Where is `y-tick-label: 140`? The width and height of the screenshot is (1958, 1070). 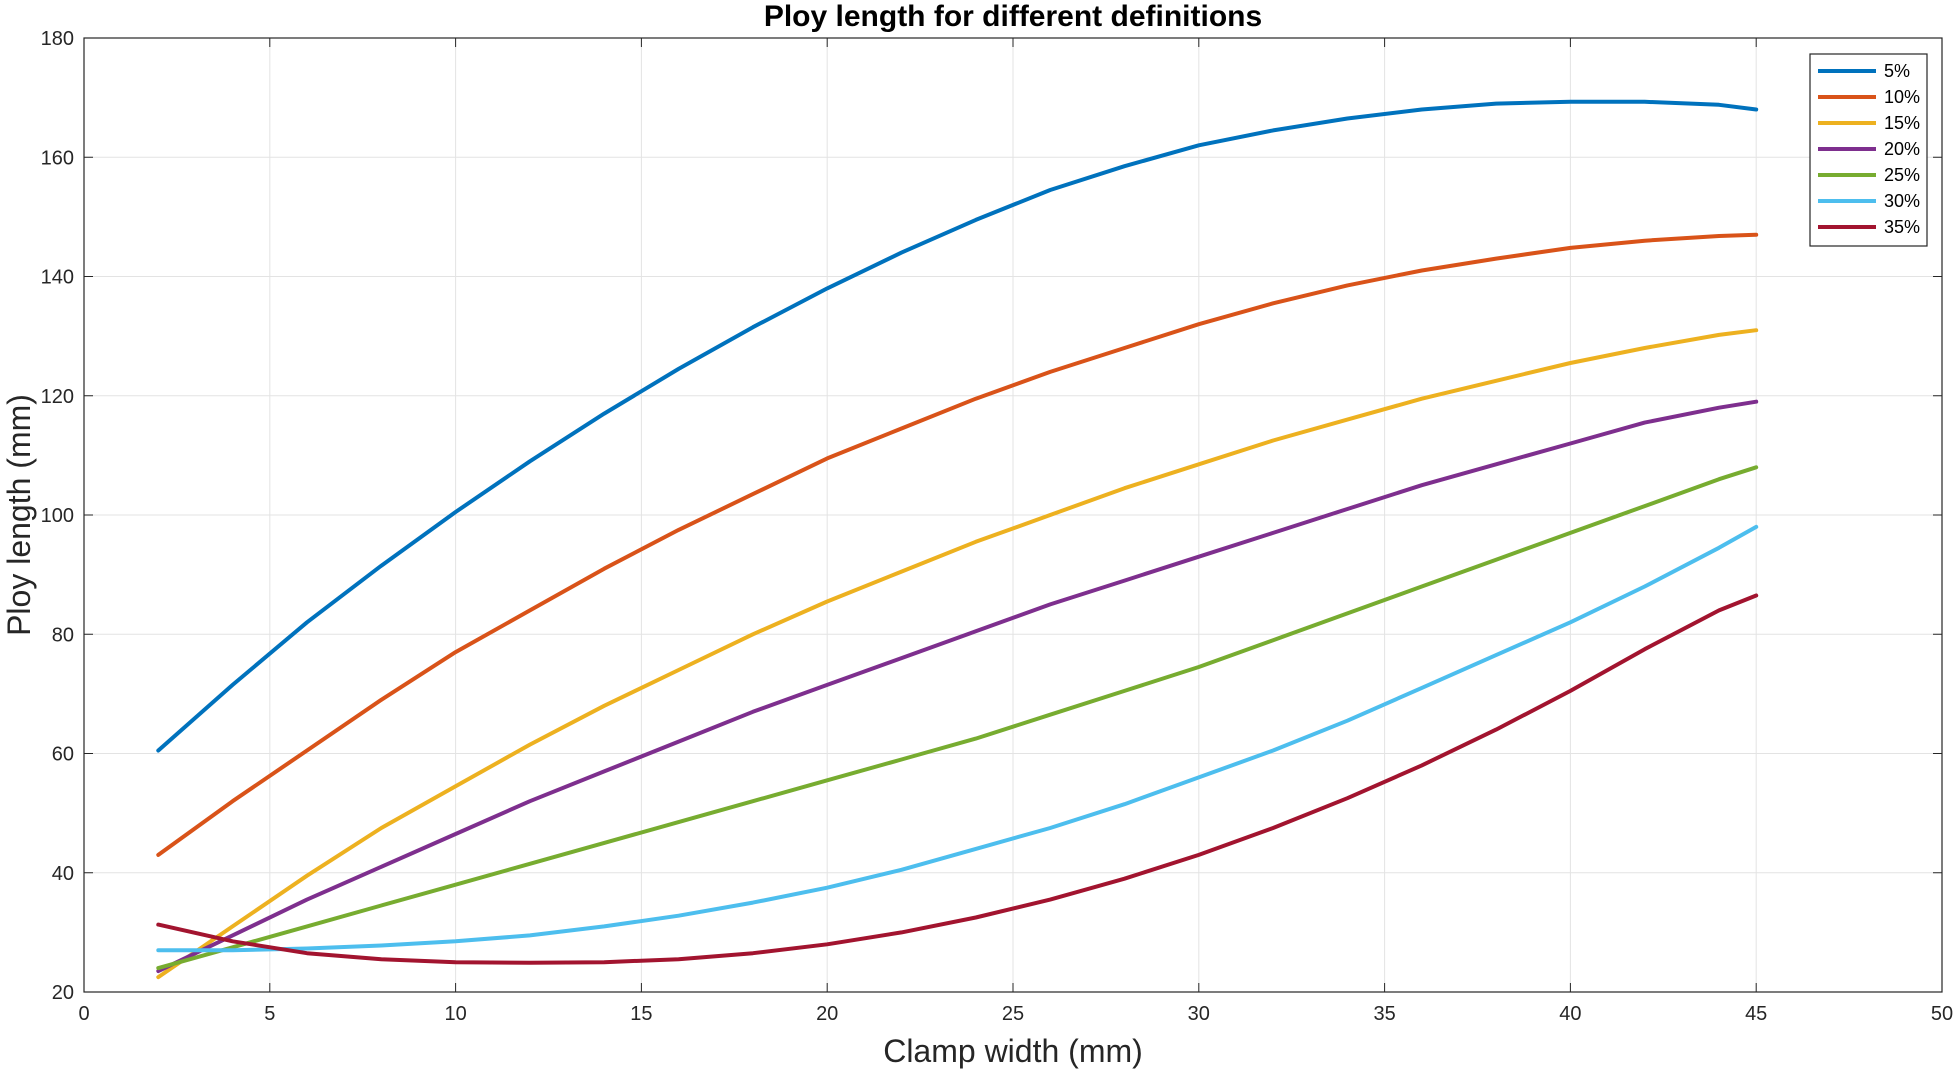
y-tick-label: 140 is located at coordinates (57, 278).